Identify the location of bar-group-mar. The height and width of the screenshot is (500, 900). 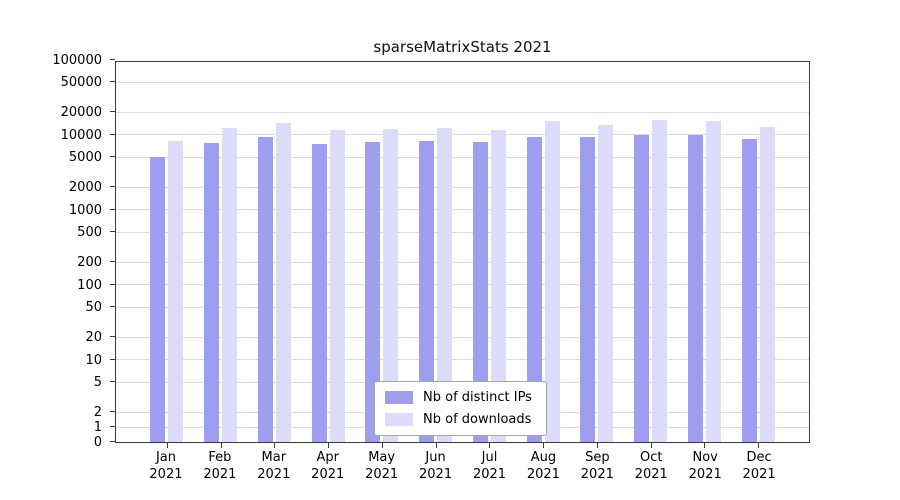
(275, 255).